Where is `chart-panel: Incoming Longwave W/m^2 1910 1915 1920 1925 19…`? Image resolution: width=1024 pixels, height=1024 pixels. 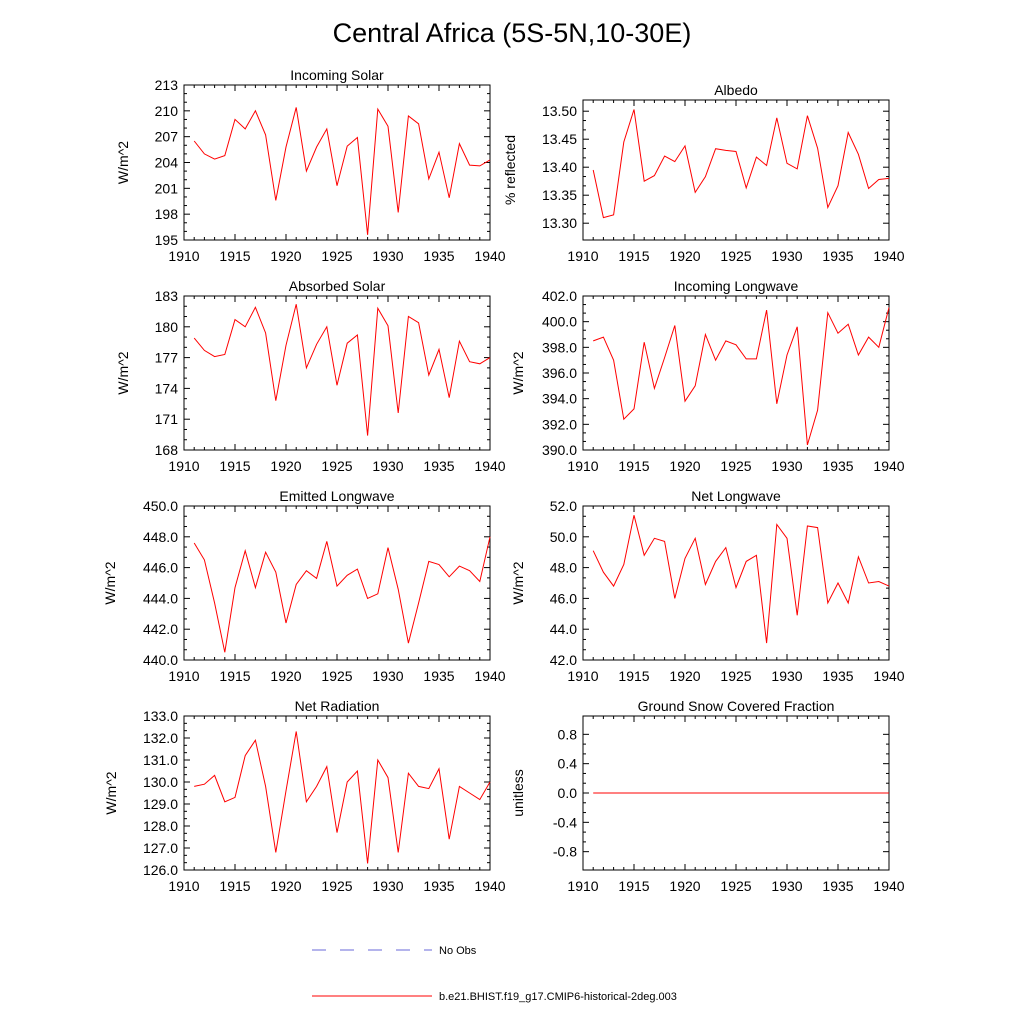 chart-panel: Incoming Longwave W/m^2 1910 1915 1920 1925 19… is located at coordinates (707, 376).